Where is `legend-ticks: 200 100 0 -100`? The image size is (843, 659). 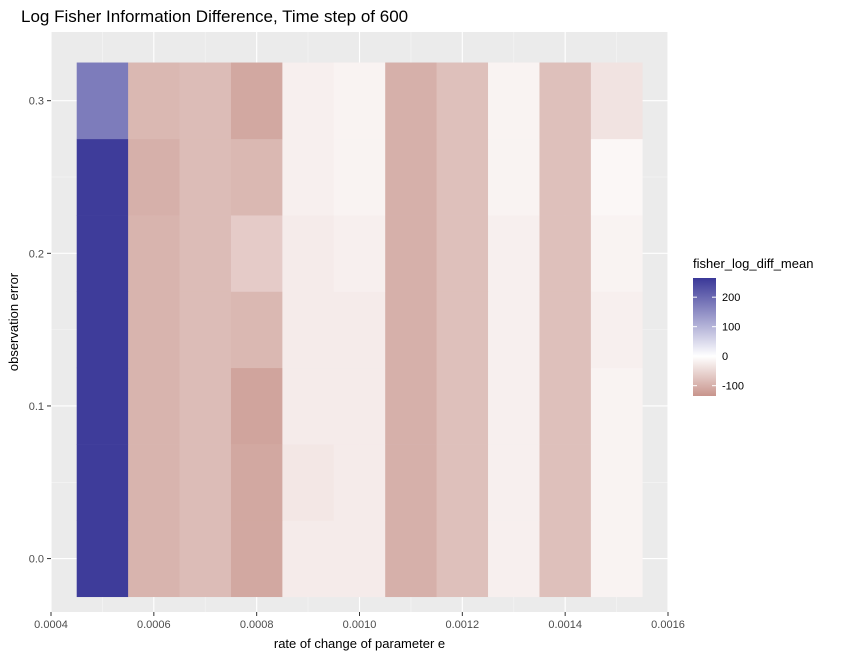
legend-ticks: 200 100 0 -100 is located at coordinates (718, 342).